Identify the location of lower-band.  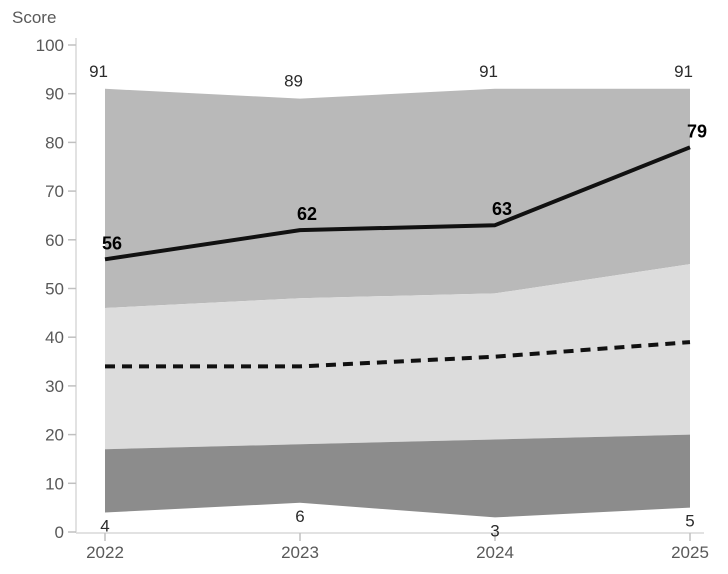
(397, 476).